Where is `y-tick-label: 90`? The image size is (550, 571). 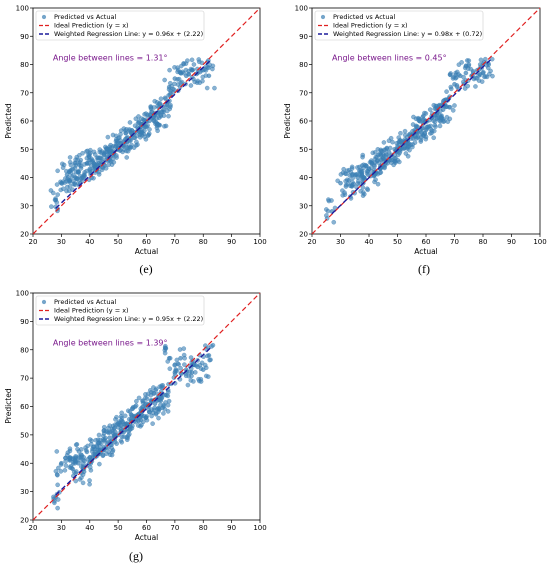
y-tick-label: 90 is located at coordinates (24, 322).